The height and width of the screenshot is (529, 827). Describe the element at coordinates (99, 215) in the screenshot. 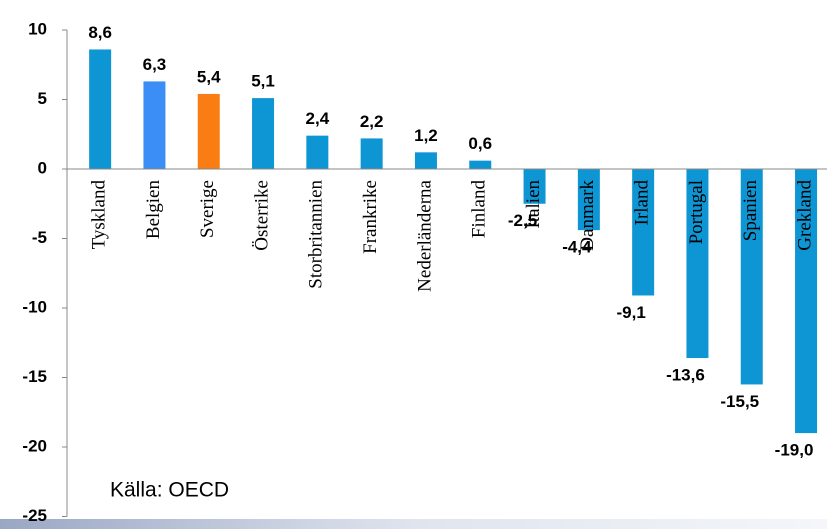

I see `x-tick-label: Tyskland` at that location.